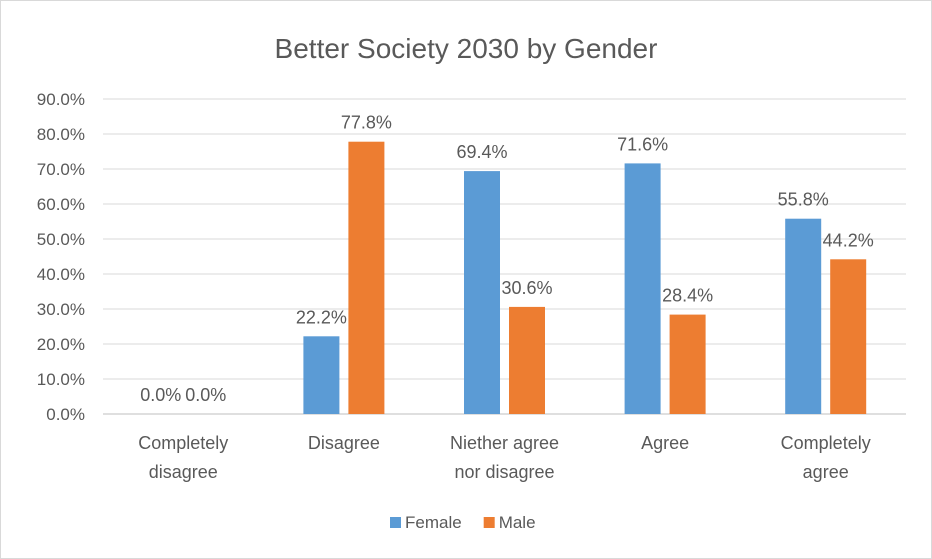 This screenshot has width=932, height=559. I want to click on x-category-label: disagree, so click(183, 472).